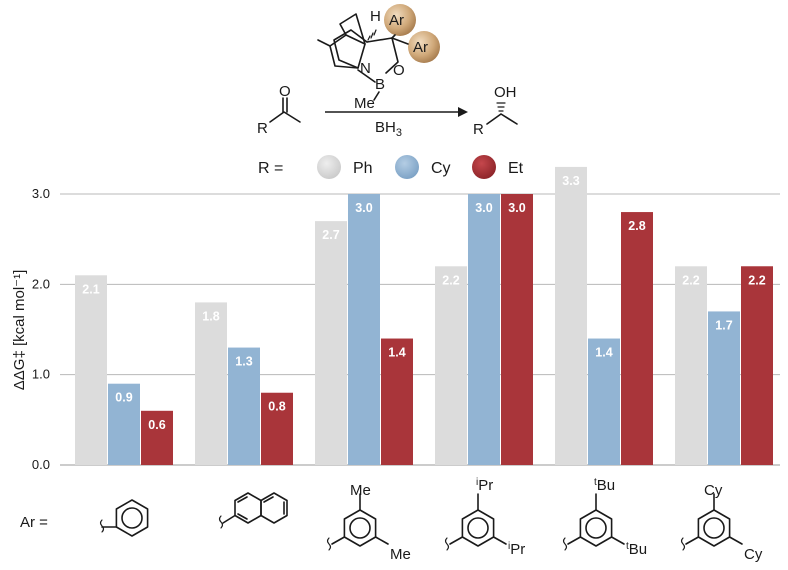  I want to click on y-tick-label: 3.0, so click(41, 193).